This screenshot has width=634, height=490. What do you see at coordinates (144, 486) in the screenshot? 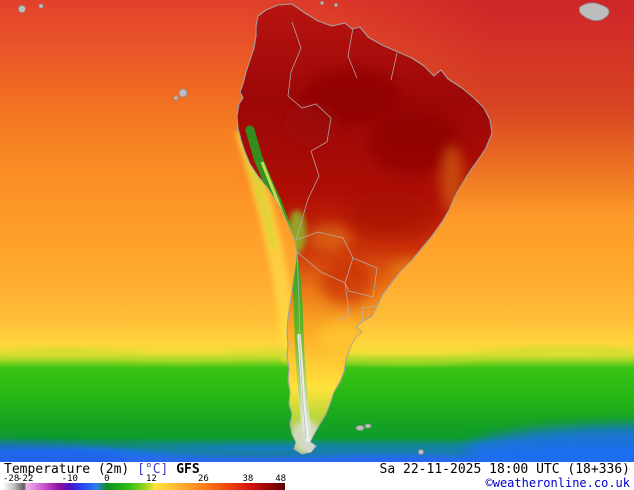
I see `legend-gradient-bar` at bounding box center [144, 486].